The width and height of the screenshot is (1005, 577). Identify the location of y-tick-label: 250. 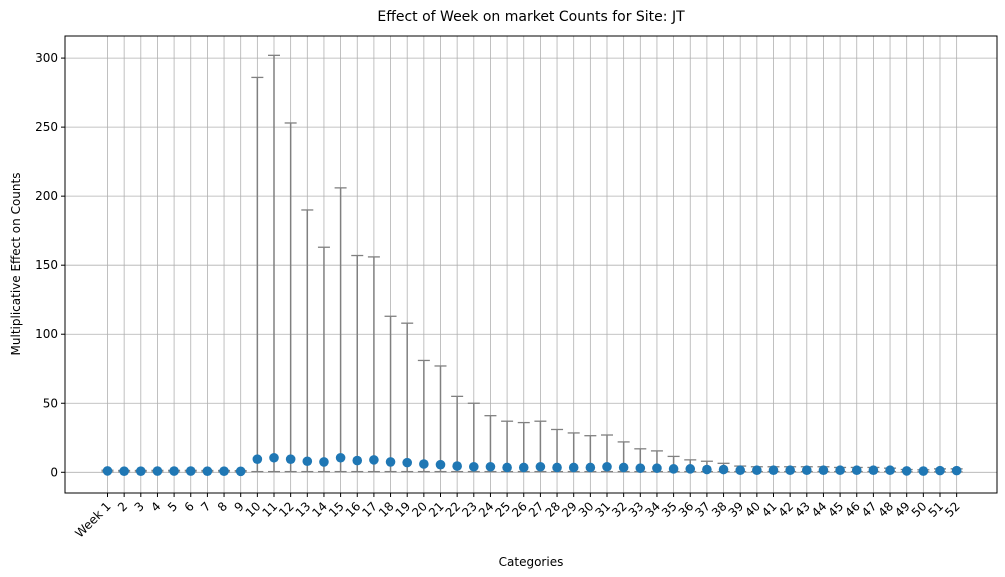
(46, 127).